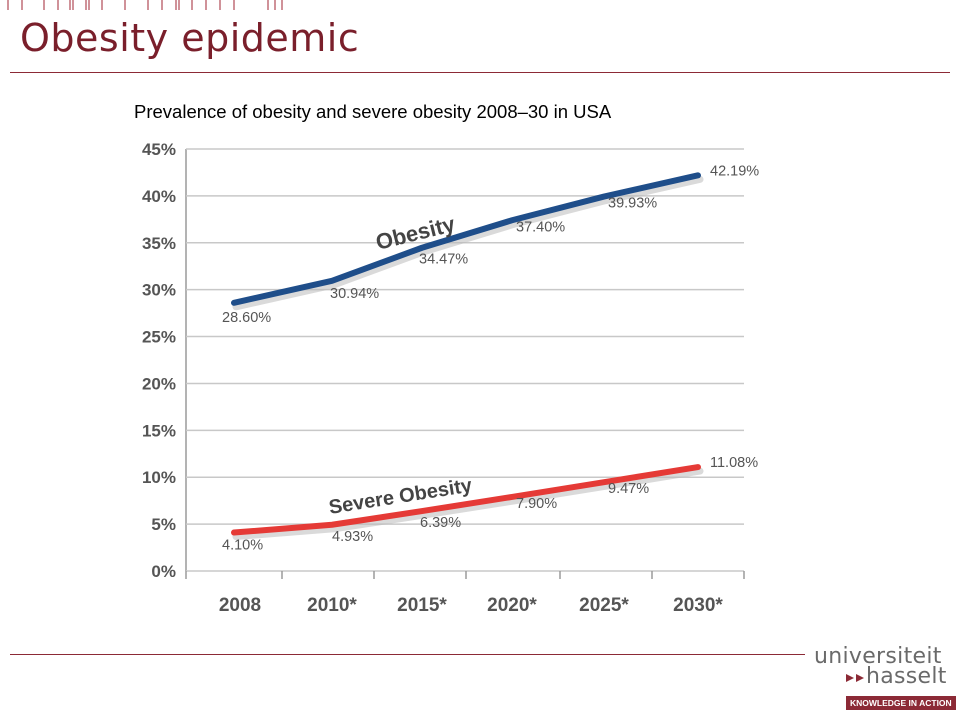  Describe the element at coordinates (159, 196) in the screenshot. I see `y-tick-label: 40%` at that location.